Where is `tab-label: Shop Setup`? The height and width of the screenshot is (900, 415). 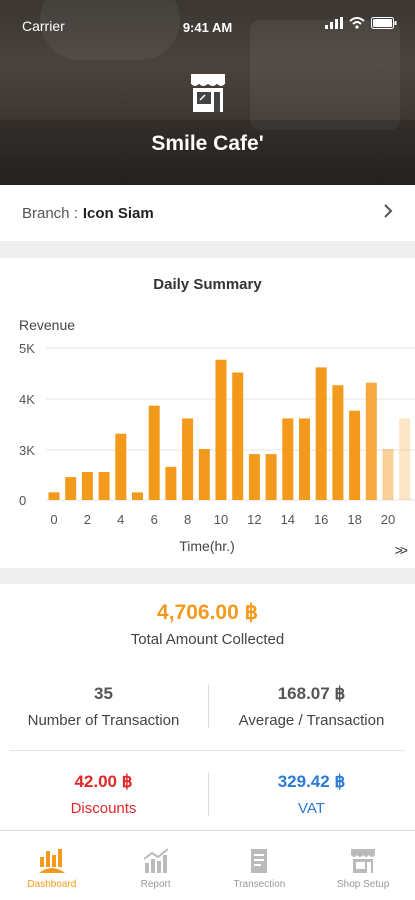
tab-label: Shop Setup is located at coordinates (363, 884).